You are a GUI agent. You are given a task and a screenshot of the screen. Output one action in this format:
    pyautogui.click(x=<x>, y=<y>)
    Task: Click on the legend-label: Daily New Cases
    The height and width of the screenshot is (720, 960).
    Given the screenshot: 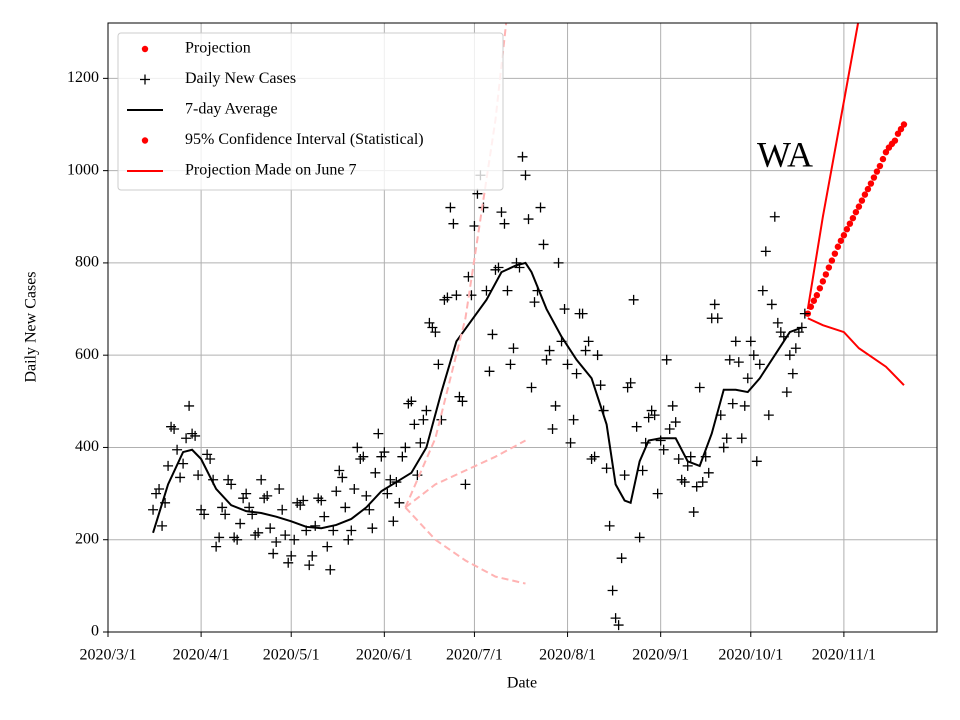 What is the action you would take?
    pyautogui.click(x=240, y=78)
    